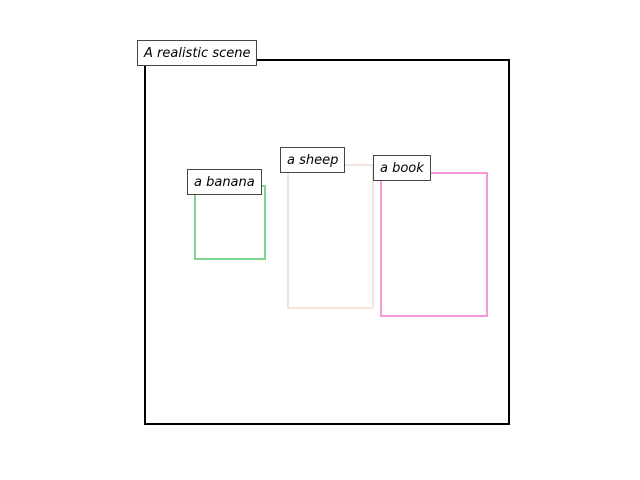 This screenshot has height=480, width=640. Describe the element at coordinates (434, 244) in the screenshot. I see `book-bounding-box` at that location.